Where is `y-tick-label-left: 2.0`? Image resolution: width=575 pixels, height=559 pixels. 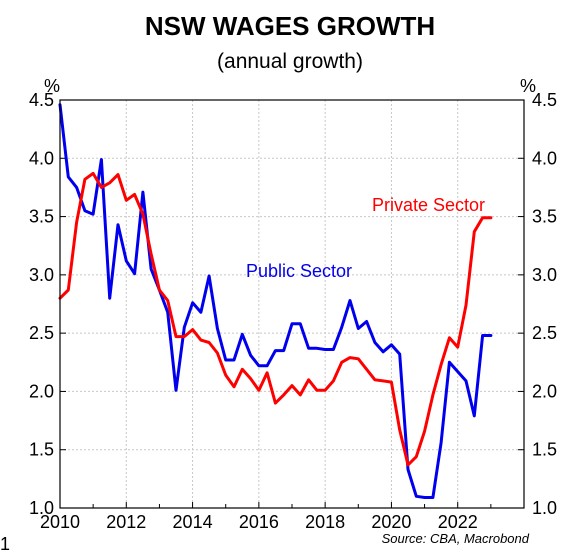 y-tick-label-left: 2.0 is located at coordinates (41, 391).